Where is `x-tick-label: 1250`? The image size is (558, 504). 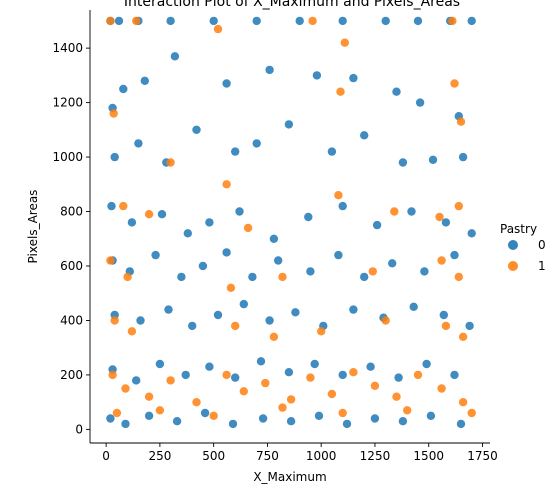
x-tick-label: 1250 is located at coordinates (375, 456).